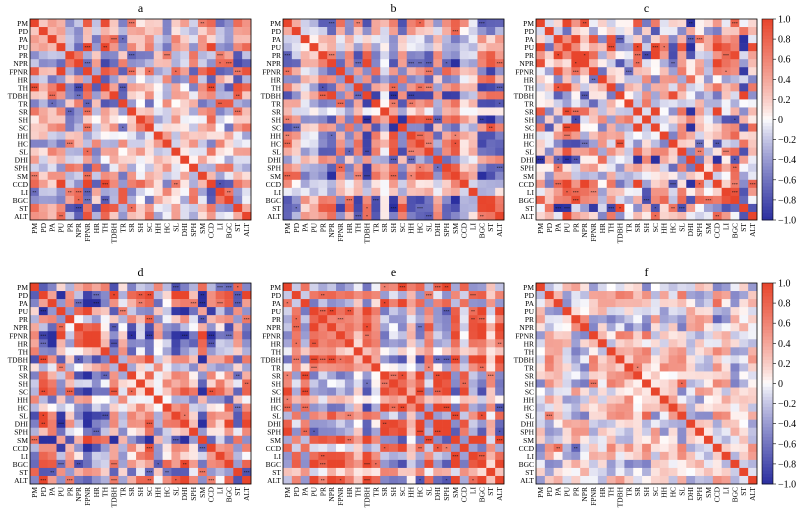 The width and height of the screenshot is (800, 517). Describe the element at coordinates (175, 227) in the screenshot. I see `x-tick-label: SL` at that location.